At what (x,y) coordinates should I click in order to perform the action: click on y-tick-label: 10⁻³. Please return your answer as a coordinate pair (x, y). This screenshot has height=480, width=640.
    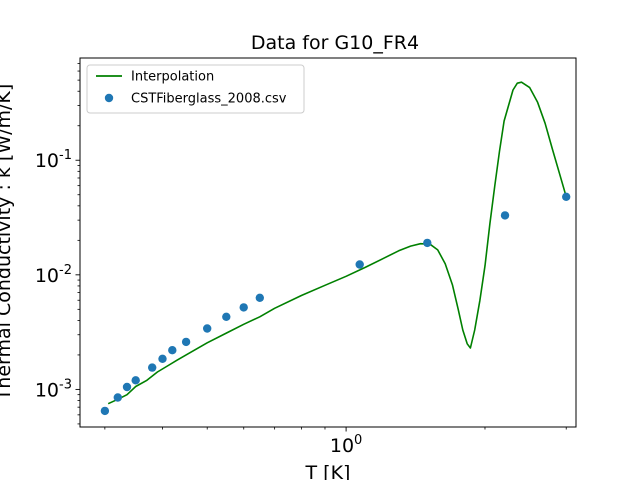
    Looking at the image, I should click on (53, 389).